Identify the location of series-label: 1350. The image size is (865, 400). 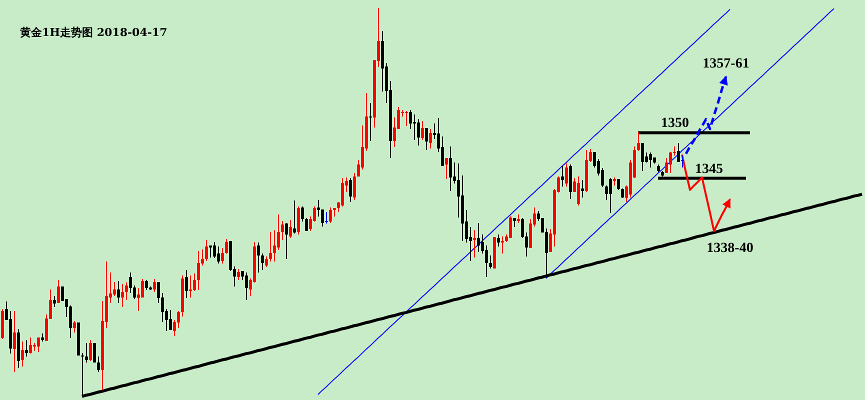
(675, 123).